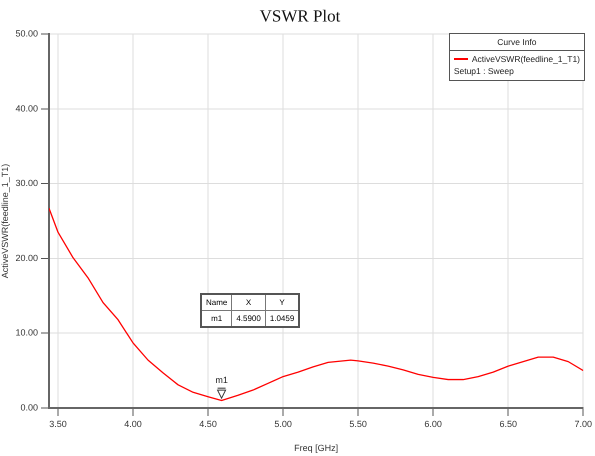  What do you see at coordinates (26, 257) in the screenshot?
I see `y-tick-label: 20.00` at bounding box center [26, 257].